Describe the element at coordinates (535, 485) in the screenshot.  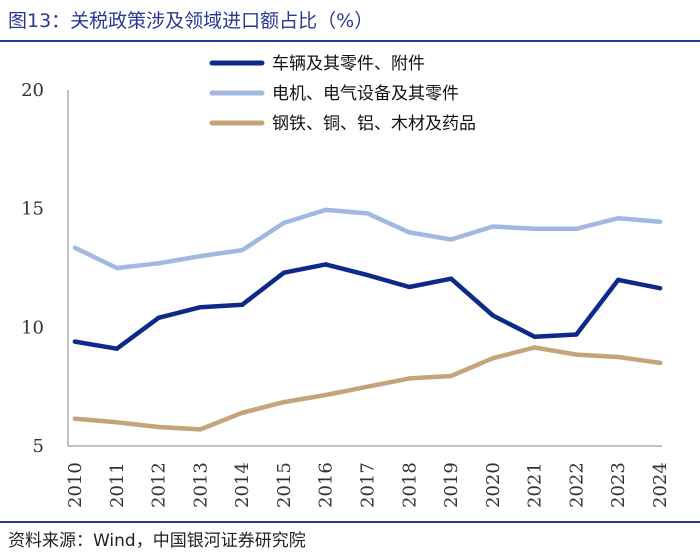
I see `x-tick-label: 2021` at that location.